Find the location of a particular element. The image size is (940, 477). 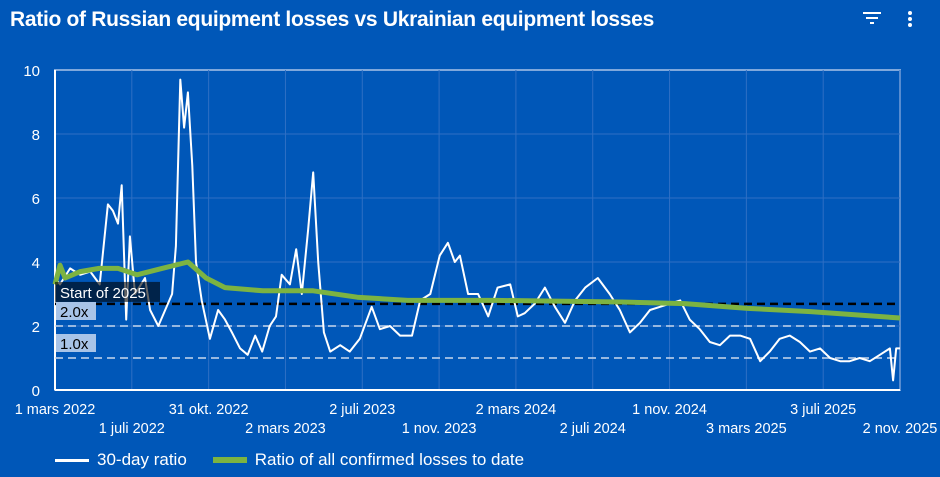

x-tick-label: 2 mars 2024 is located at coordinates (516, 410).